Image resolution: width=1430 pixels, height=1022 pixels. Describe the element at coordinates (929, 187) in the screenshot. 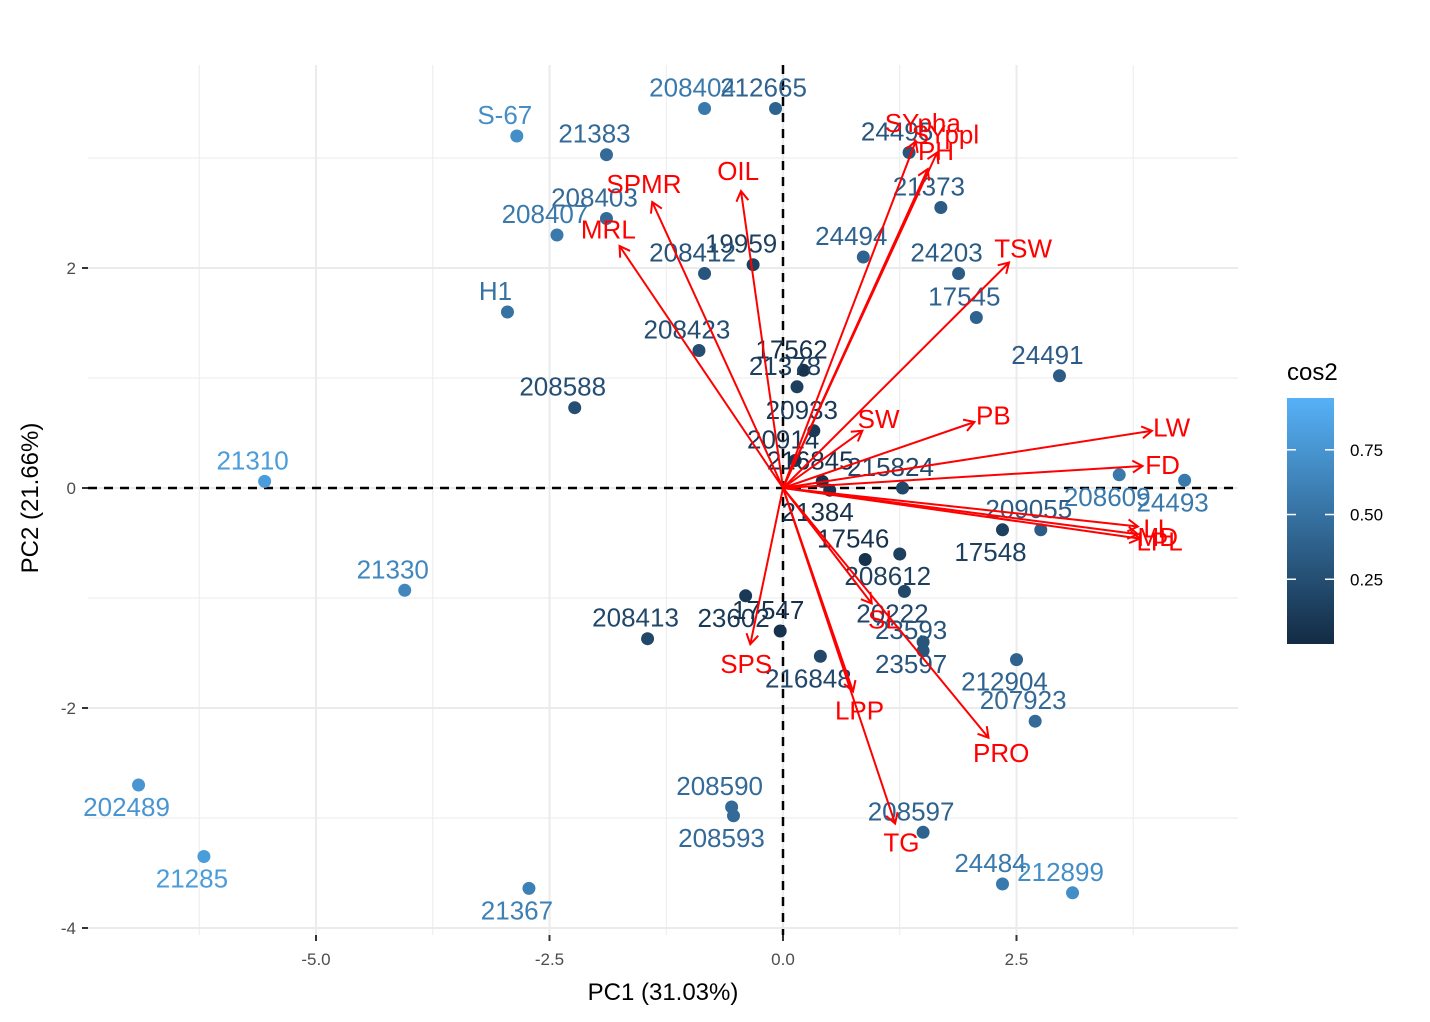

I see `point-label-21373: 21373` at that location.